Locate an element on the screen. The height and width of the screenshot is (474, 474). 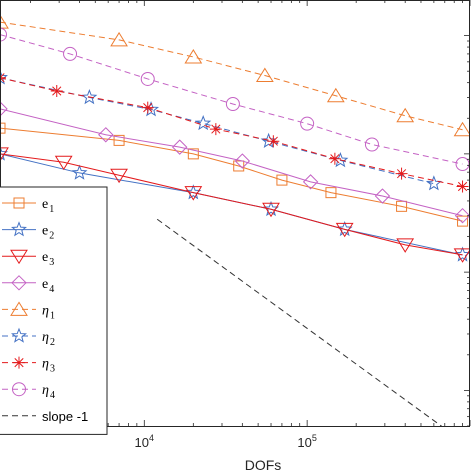
legend-item-e4: e4 is located at coordinates (28, 285).